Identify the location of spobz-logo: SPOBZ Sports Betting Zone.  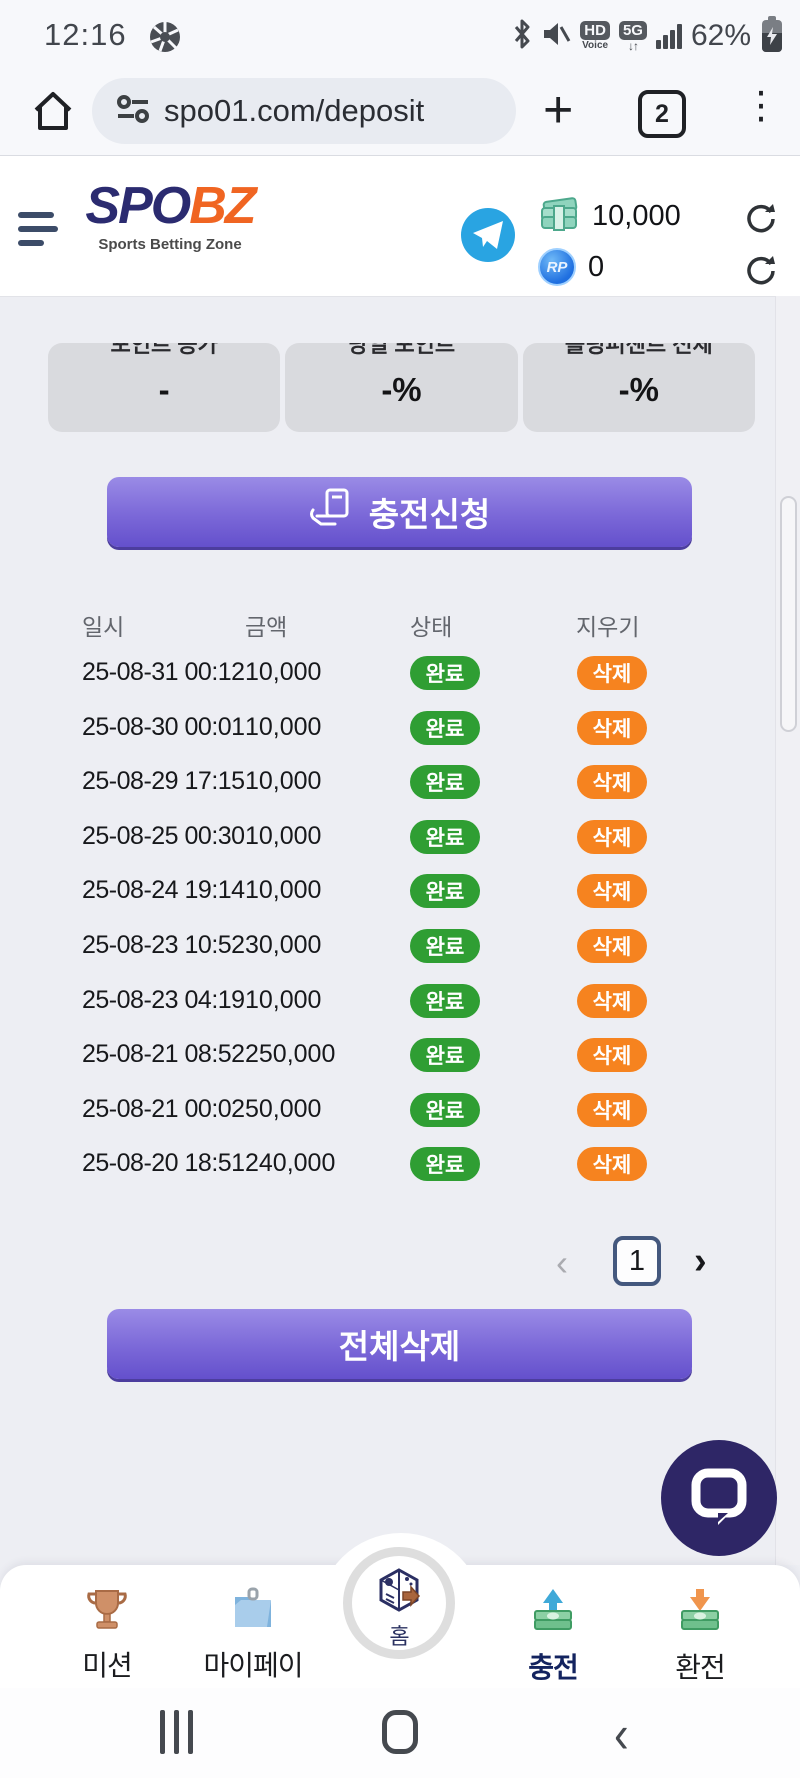
(170, 216).